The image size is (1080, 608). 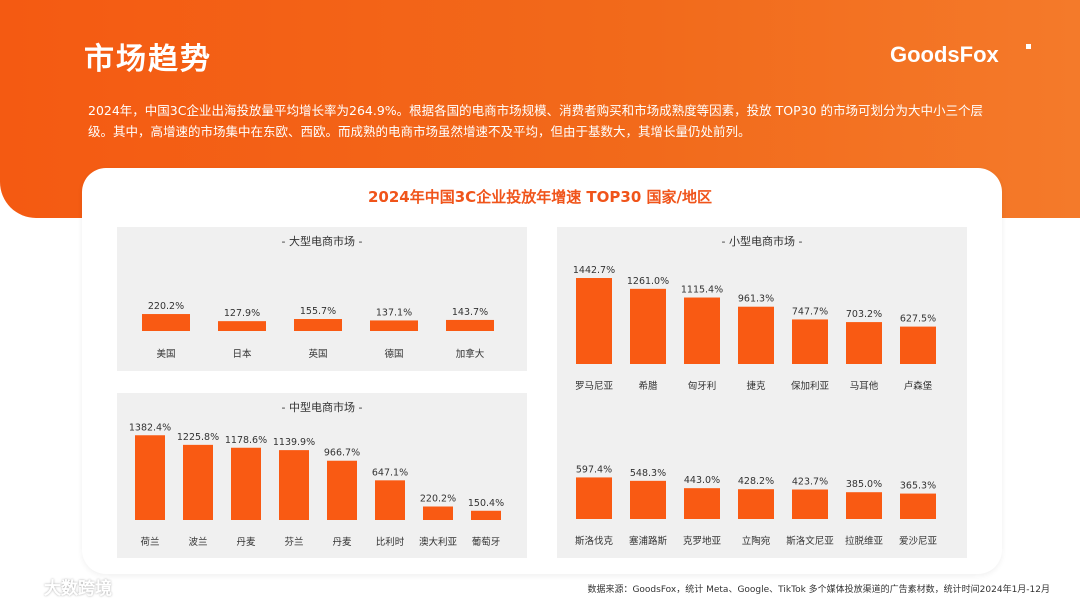 What do you see at coordinates (317, 354) in the screenshot?
I see `category-label-large-2: 英国` at bounding box center [317, 354].